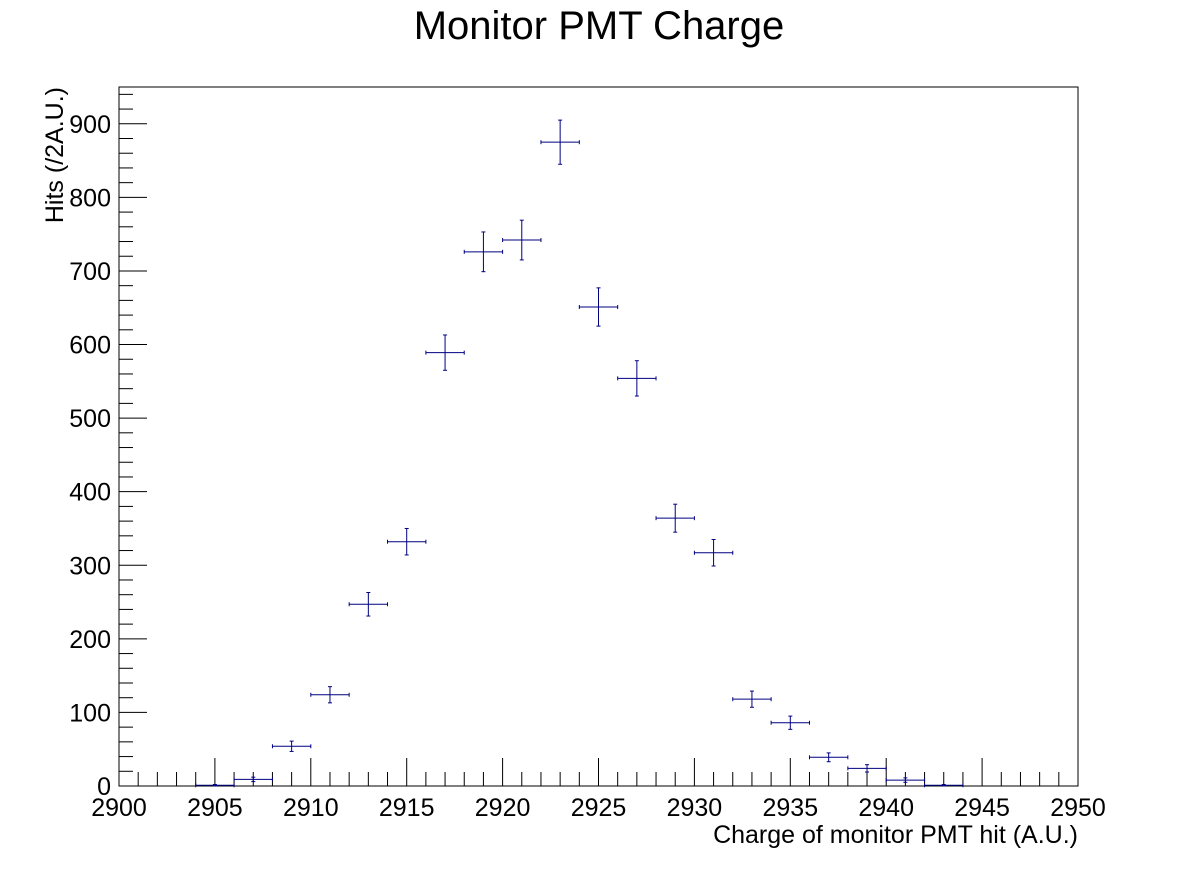 This screenshot has height=874, width=1198. I want to click on y-tick-label: 900, so click(90, 125).